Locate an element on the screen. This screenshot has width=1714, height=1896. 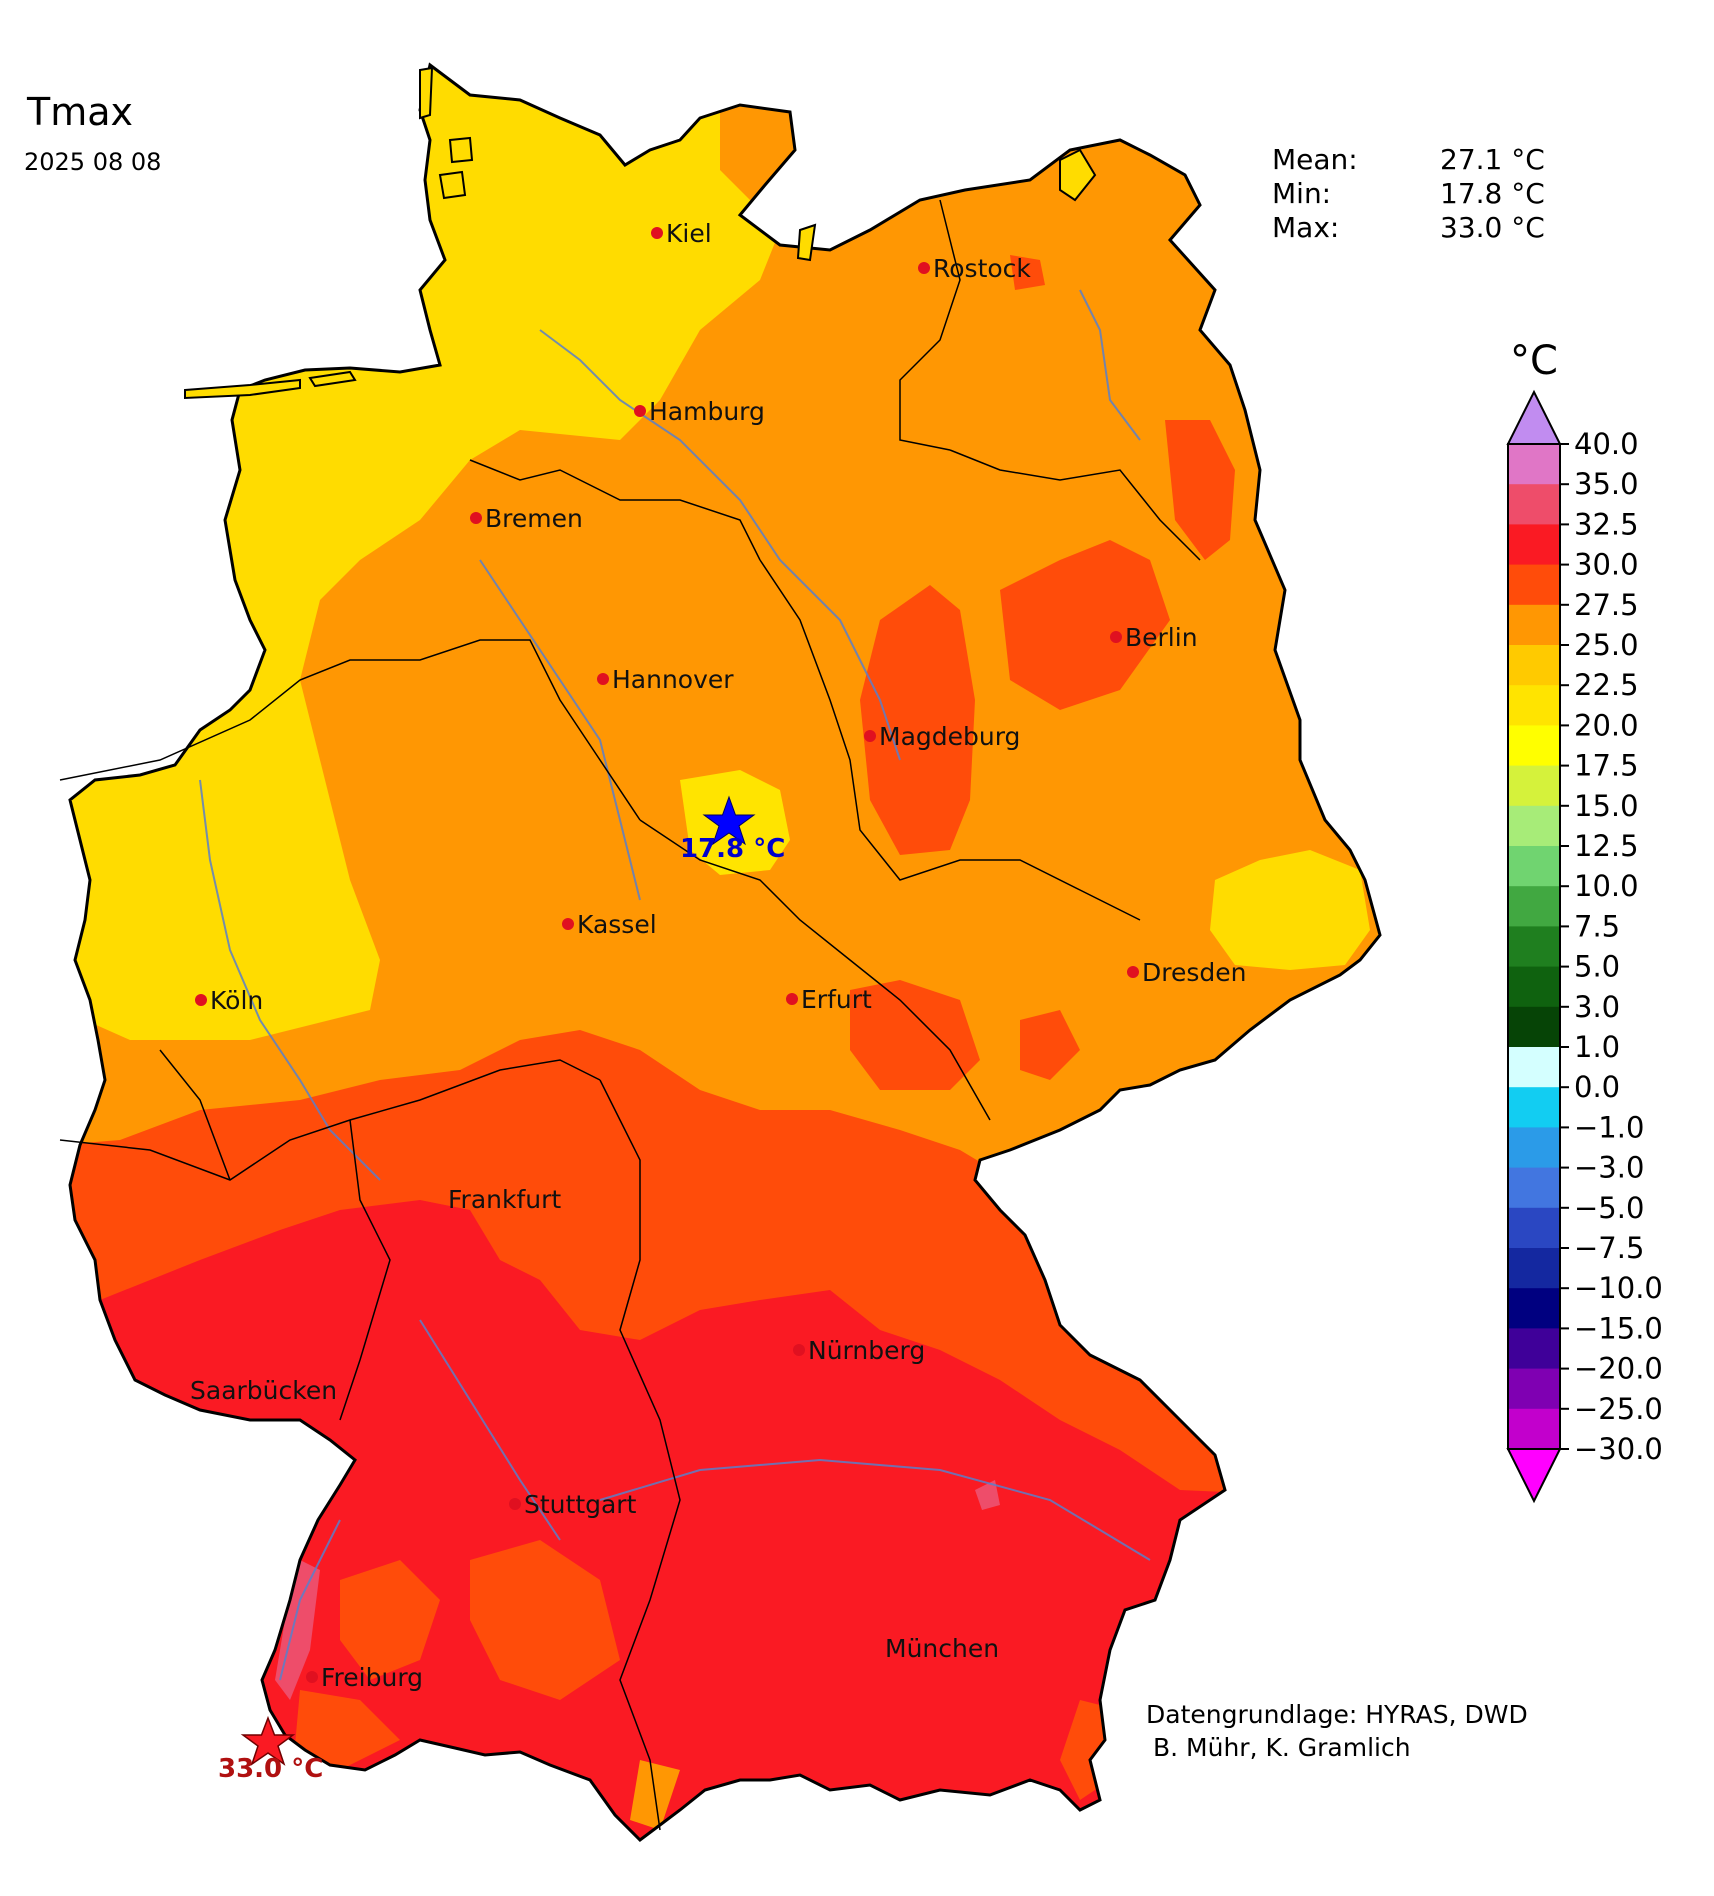
legend-tick-label: 40.0 is located at coordinates (1606, 444).